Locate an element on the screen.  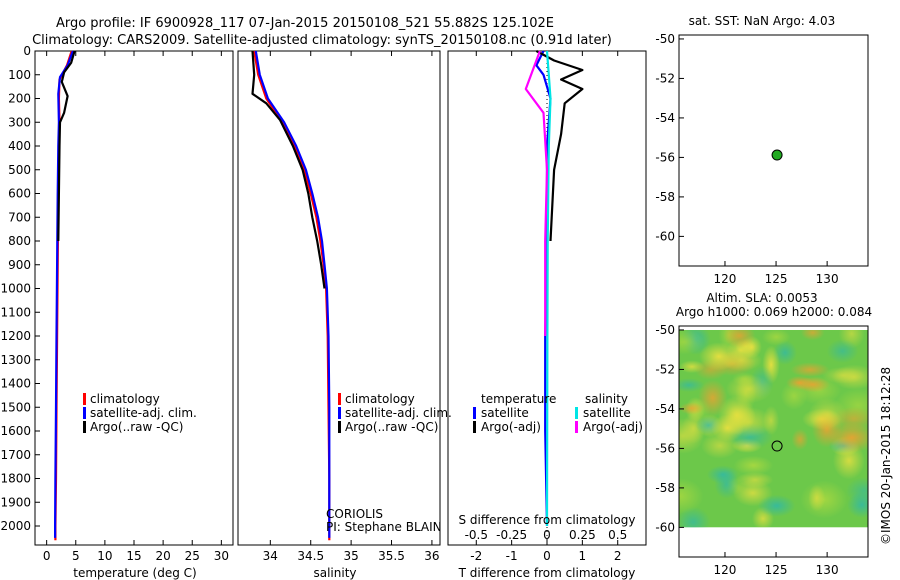
sst-map-ticks: 120 125 130 -50 -52 -54 -56 -58 -60 is located at coordinates (746, 159).